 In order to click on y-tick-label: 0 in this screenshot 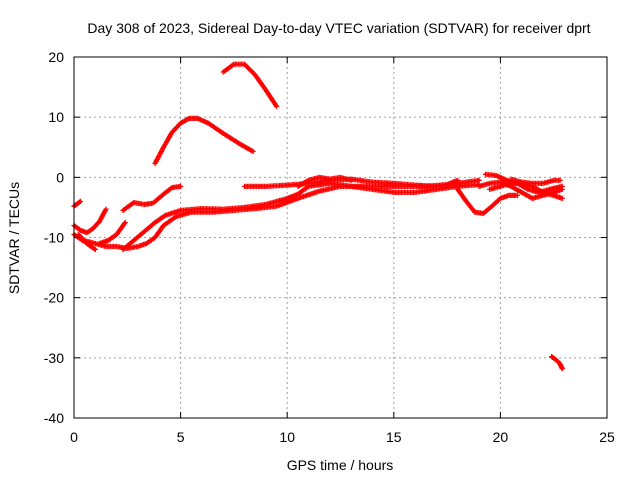, I will do `click(60, 177)`.